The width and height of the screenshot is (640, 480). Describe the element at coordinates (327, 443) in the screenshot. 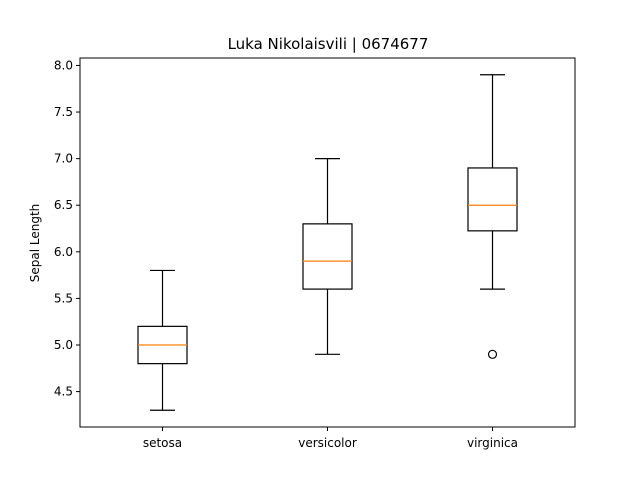

I see `x-tick-label: versicolor` at that location.